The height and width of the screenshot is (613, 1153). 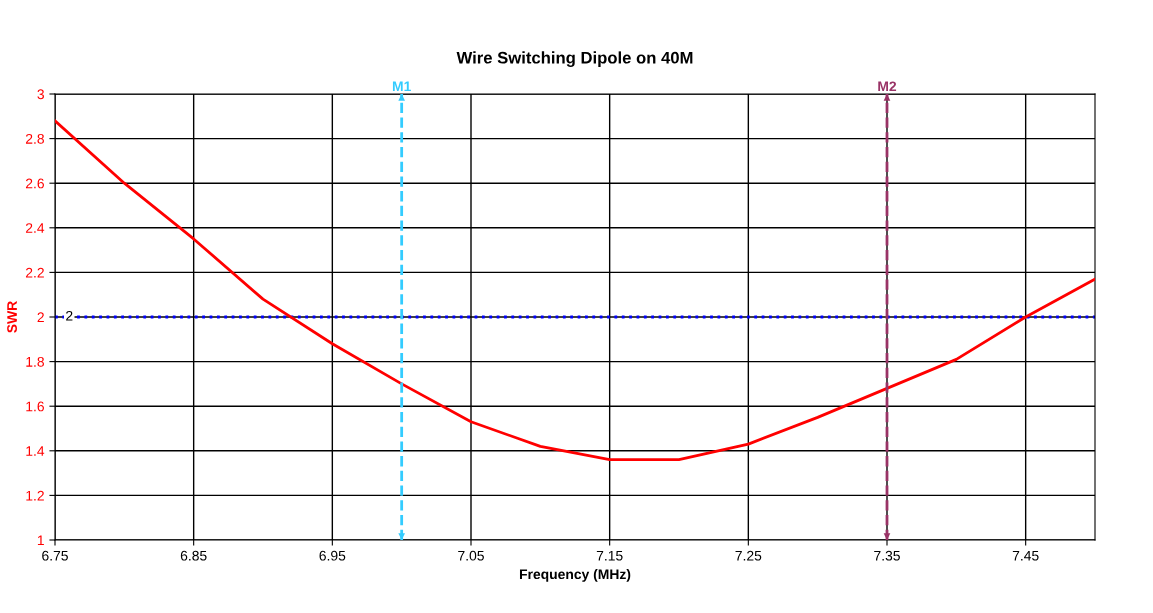 I want to click on y-tick-label: 2.4, so click(x=35, y=228).